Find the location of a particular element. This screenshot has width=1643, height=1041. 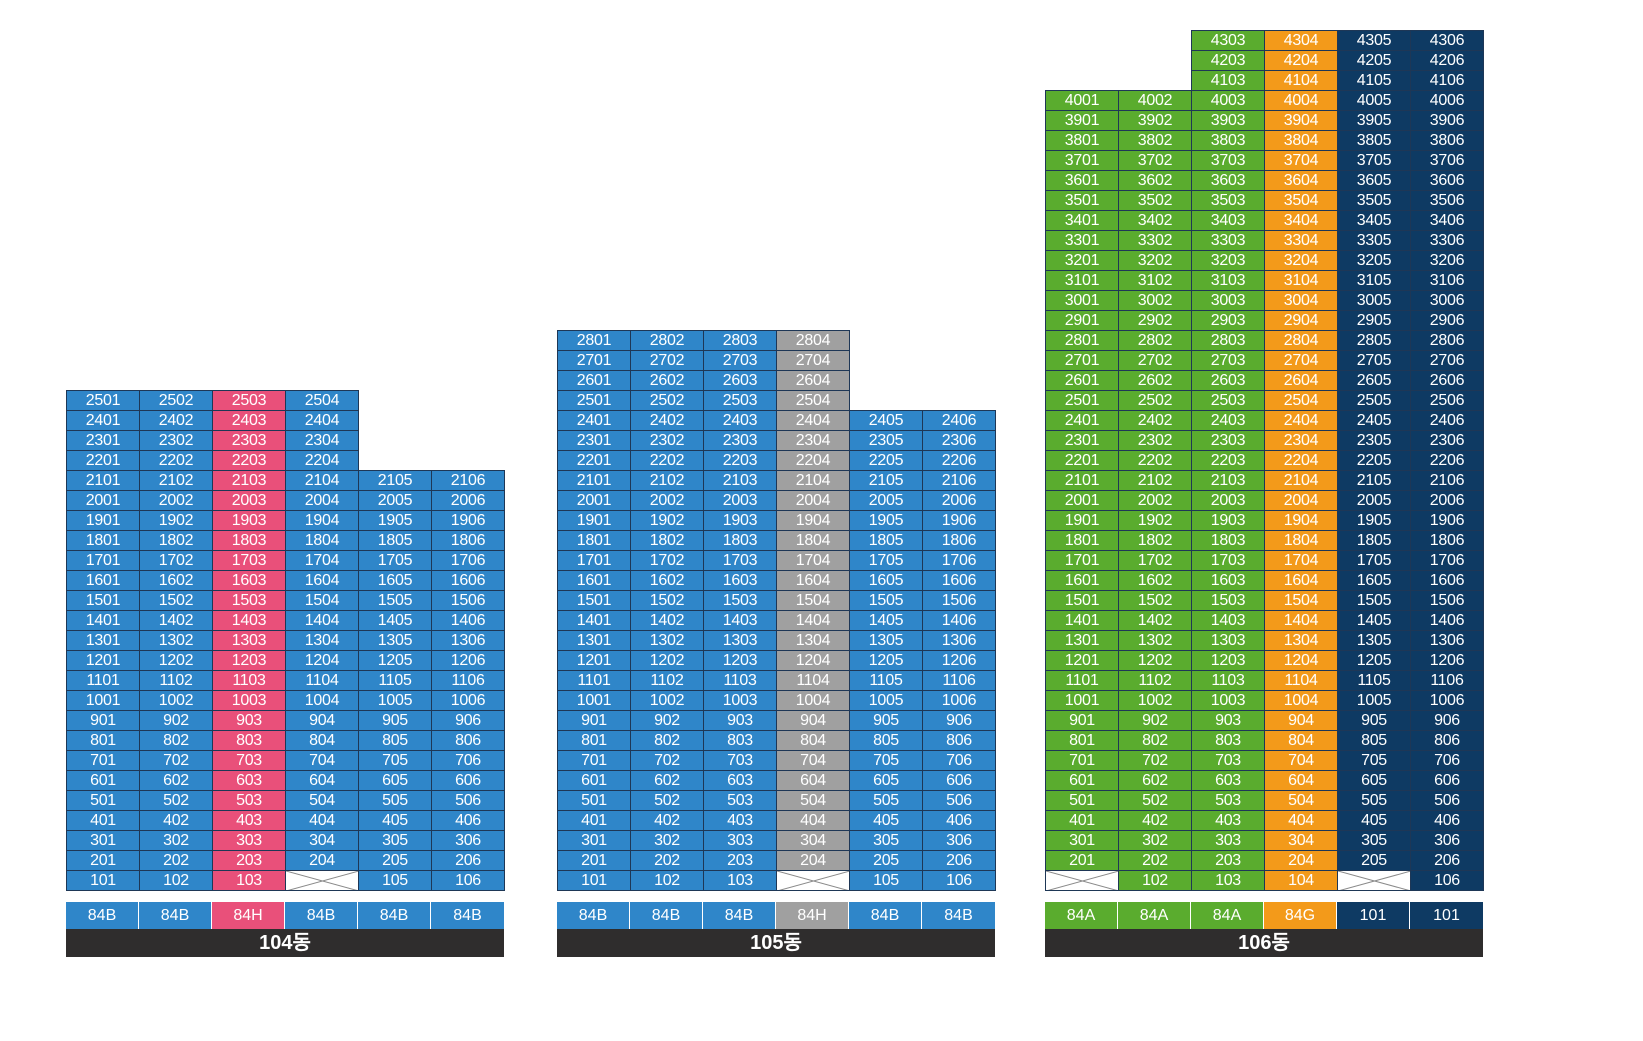

unit-cell: 2605 is located at coordinates (1374, 380).